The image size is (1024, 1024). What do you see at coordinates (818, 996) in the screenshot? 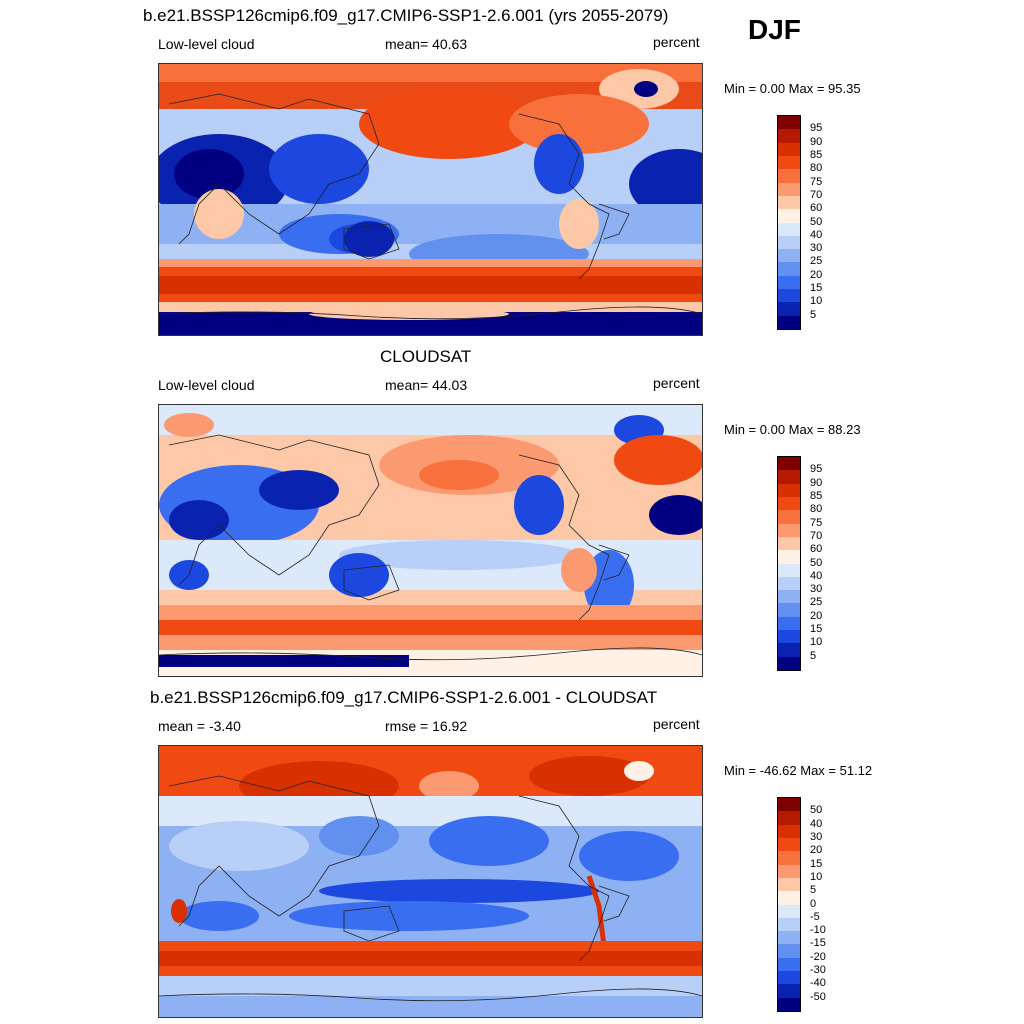
I see `colorbar-tick-label: -50` at bounding box center [818, 996].